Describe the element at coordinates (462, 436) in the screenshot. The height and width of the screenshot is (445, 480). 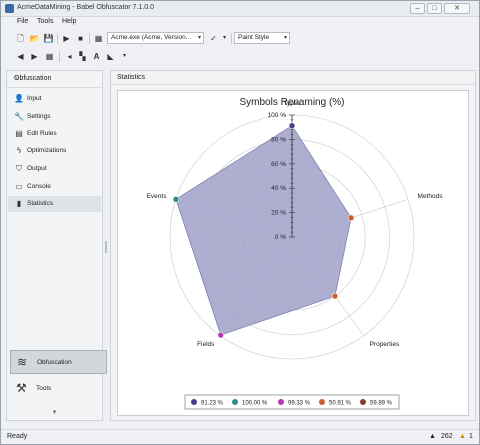
I see `warning-icon: ▲` at that location.